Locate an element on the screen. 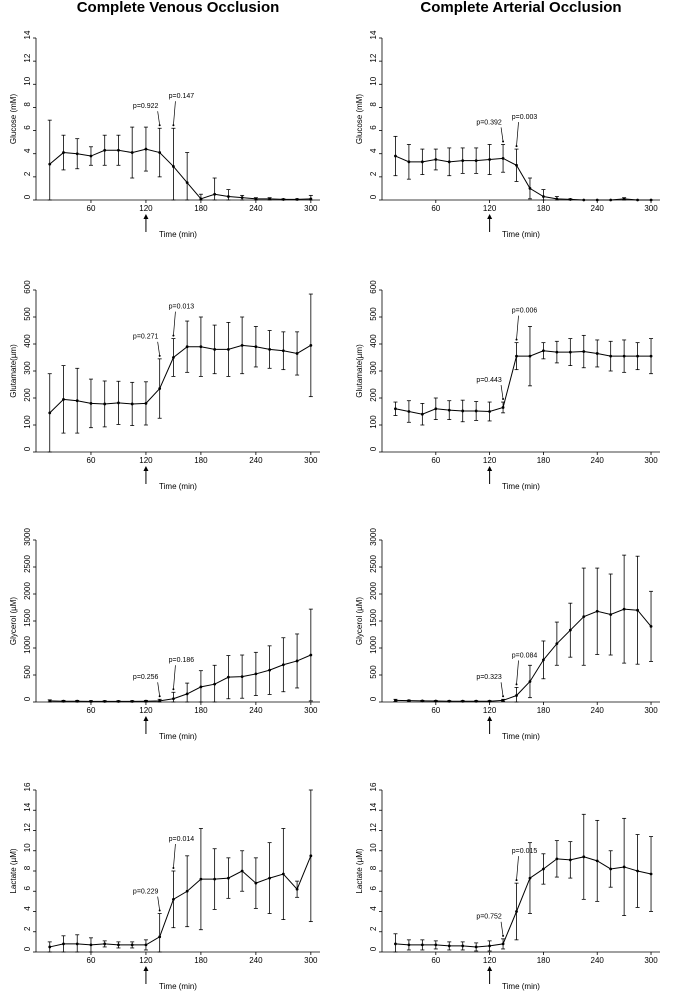 This screenshot has width=680, height=1007. y-tick-label: 14 is located at coordinates (27, 806).